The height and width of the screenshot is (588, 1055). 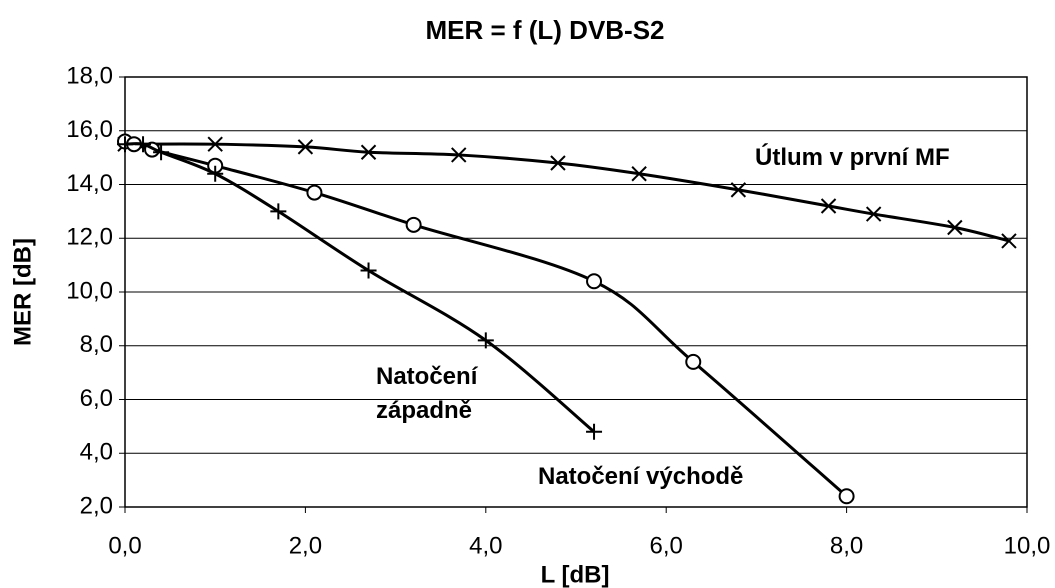 I want to click on y-tick-label: 8,0, so click(x=96, y=344).